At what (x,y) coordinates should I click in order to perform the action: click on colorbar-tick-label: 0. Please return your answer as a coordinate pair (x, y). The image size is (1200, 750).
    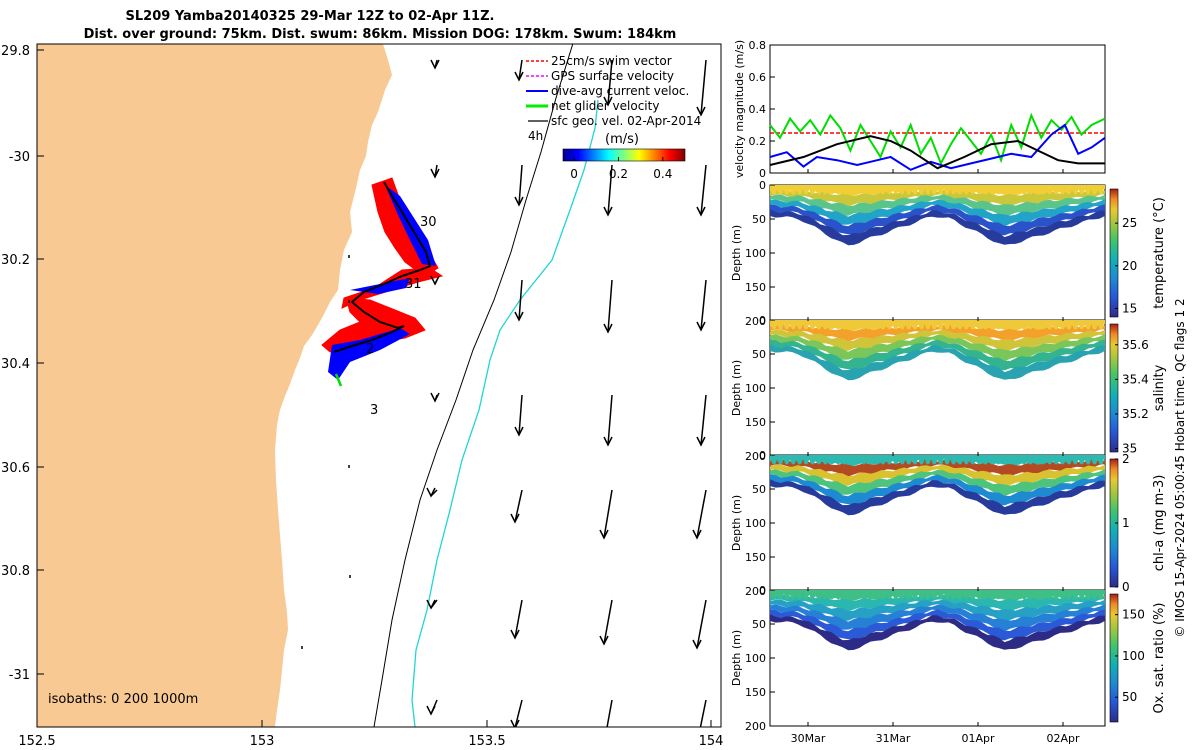
    Looking at the image, I should click on (1126, 587).